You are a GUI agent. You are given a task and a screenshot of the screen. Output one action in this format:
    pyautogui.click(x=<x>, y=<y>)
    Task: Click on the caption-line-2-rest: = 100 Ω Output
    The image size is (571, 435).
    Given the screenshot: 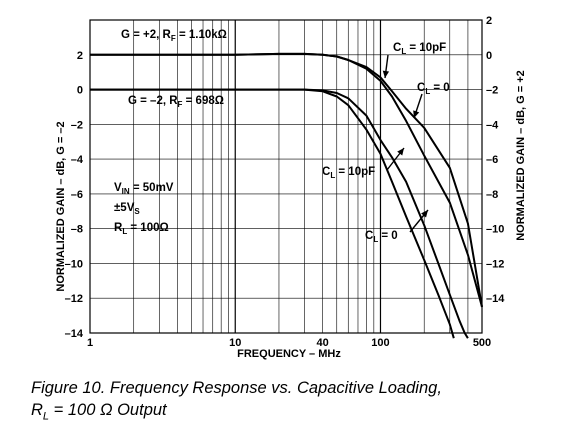 What is the action you would take?
    pyautogui.click(x=108, y=410)
    